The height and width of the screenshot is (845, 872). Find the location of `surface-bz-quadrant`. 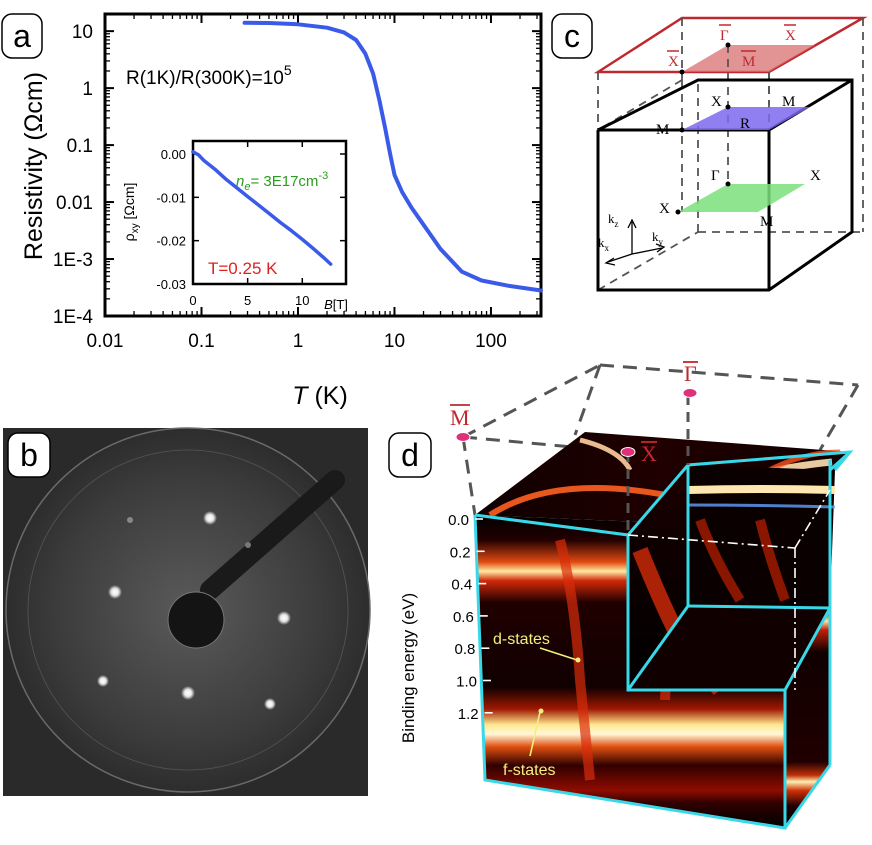

surface-bz-quadrant is located at coordinates (748, 58).